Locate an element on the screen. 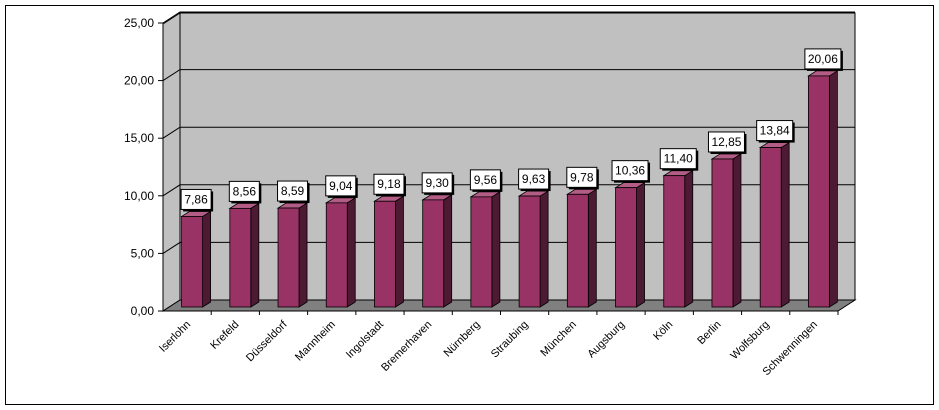  data-label: 11,40 is located at coordinates (678, 159).